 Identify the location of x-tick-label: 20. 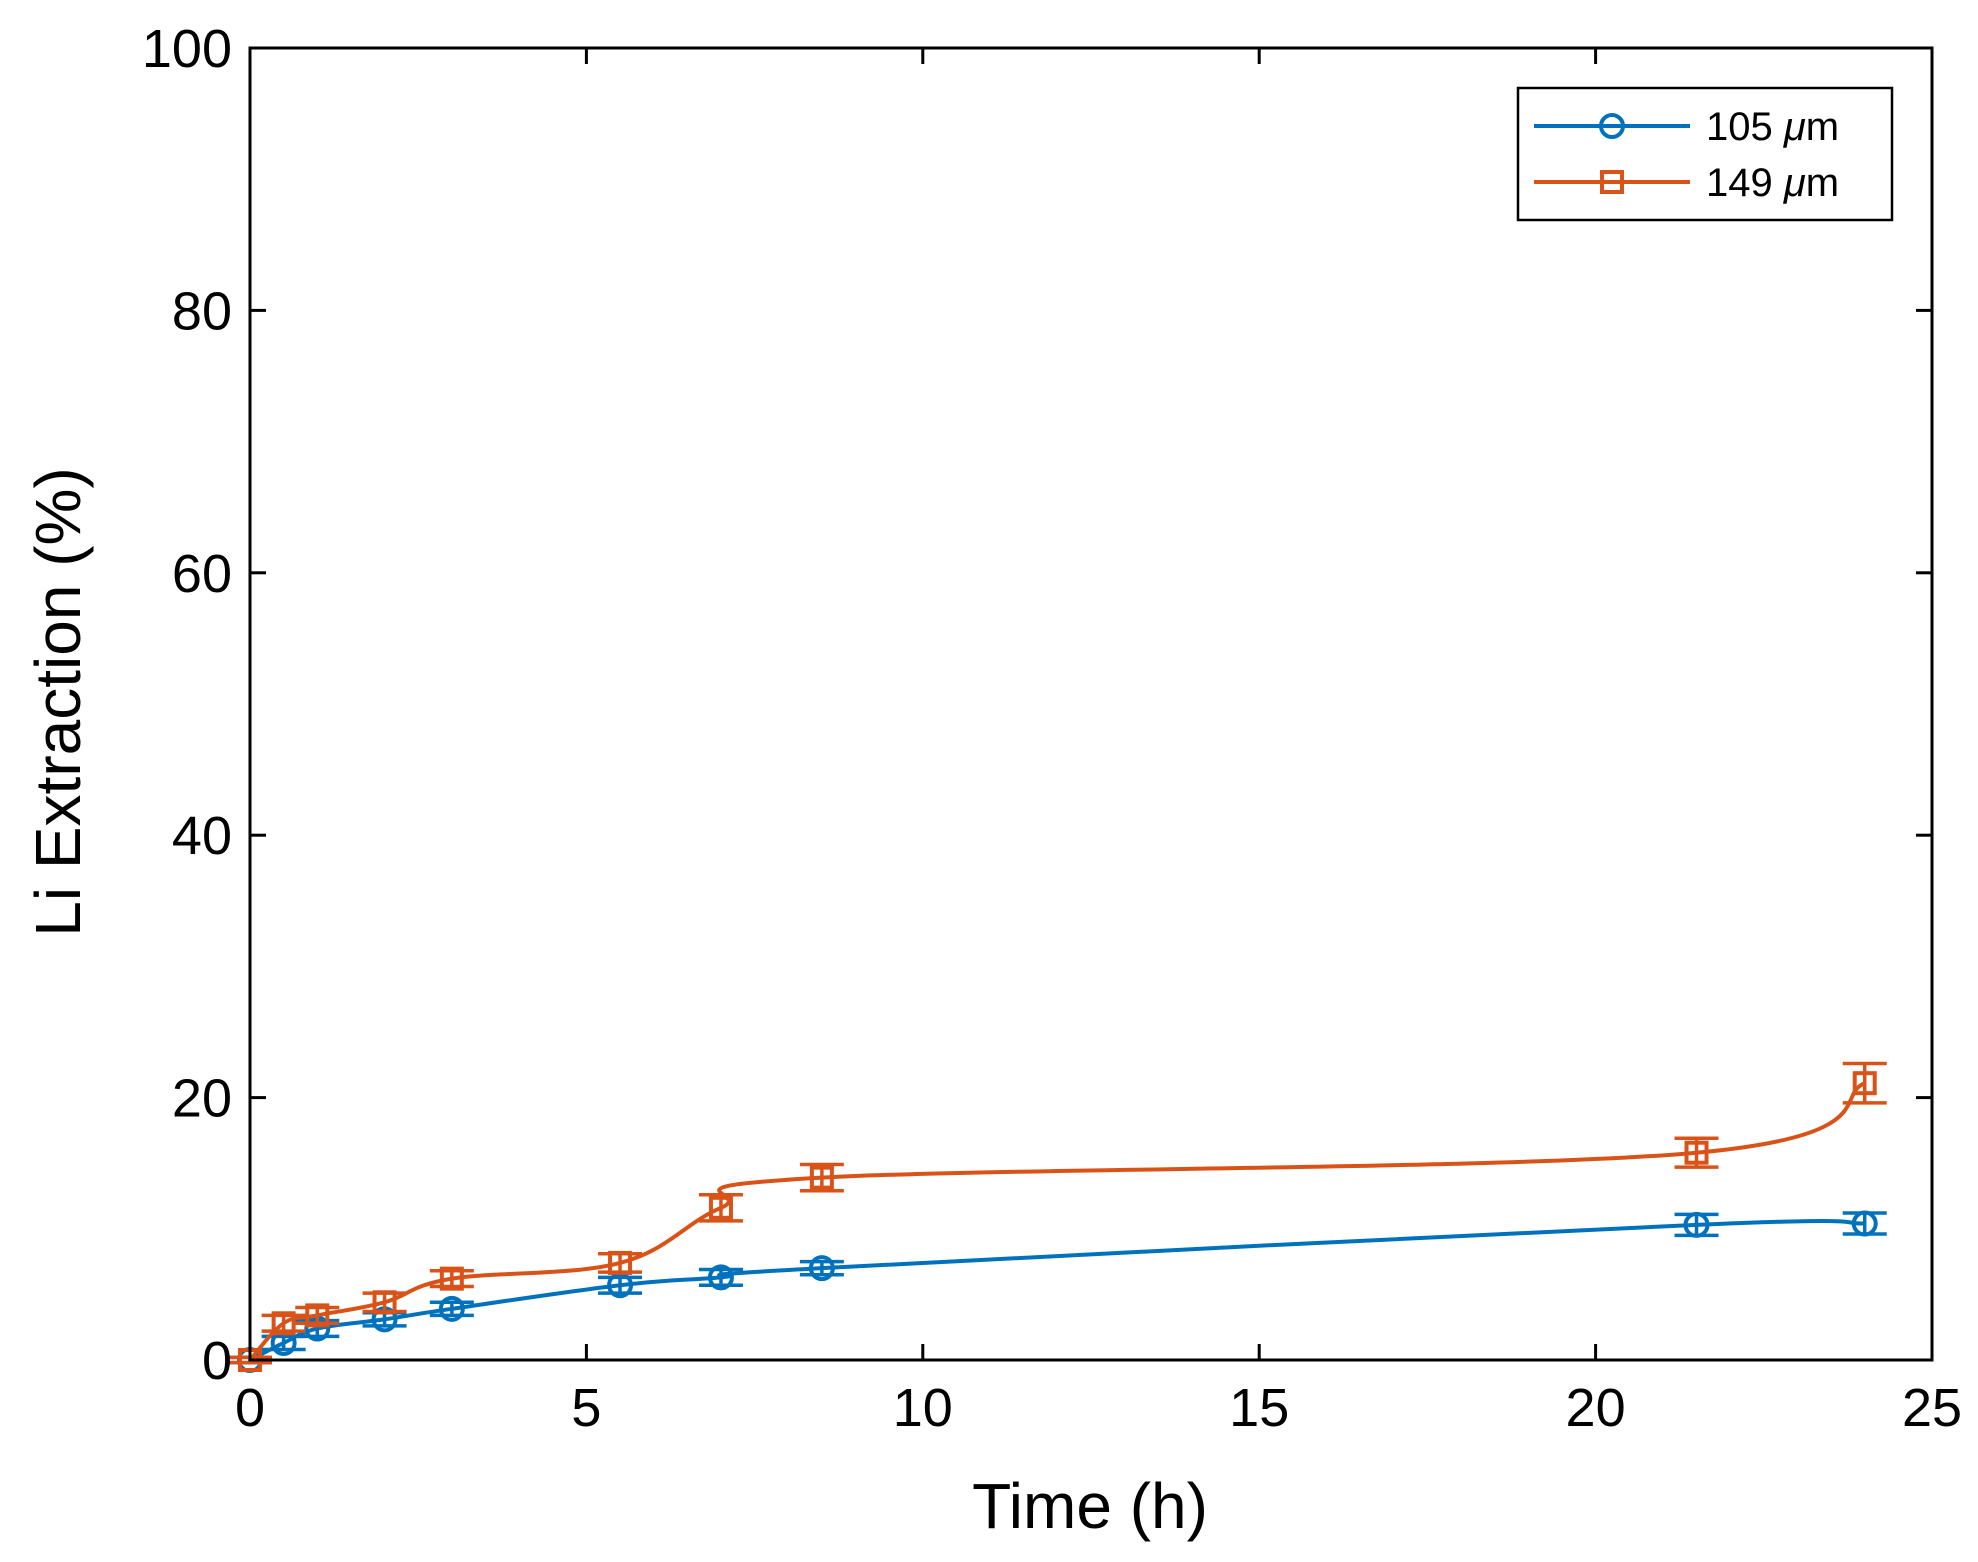
(1596, 1408).